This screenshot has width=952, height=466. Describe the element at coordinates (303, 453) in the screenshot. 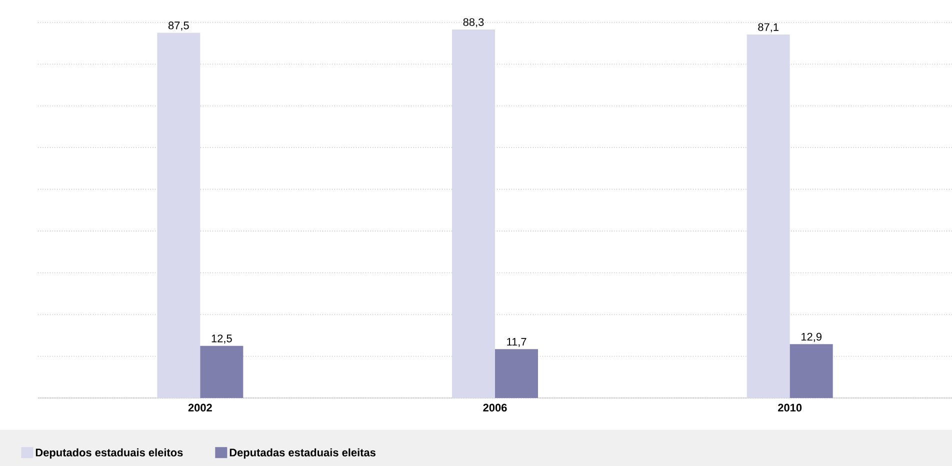

I see `legend-label: Deputadas estaduais eleitas` at that location.